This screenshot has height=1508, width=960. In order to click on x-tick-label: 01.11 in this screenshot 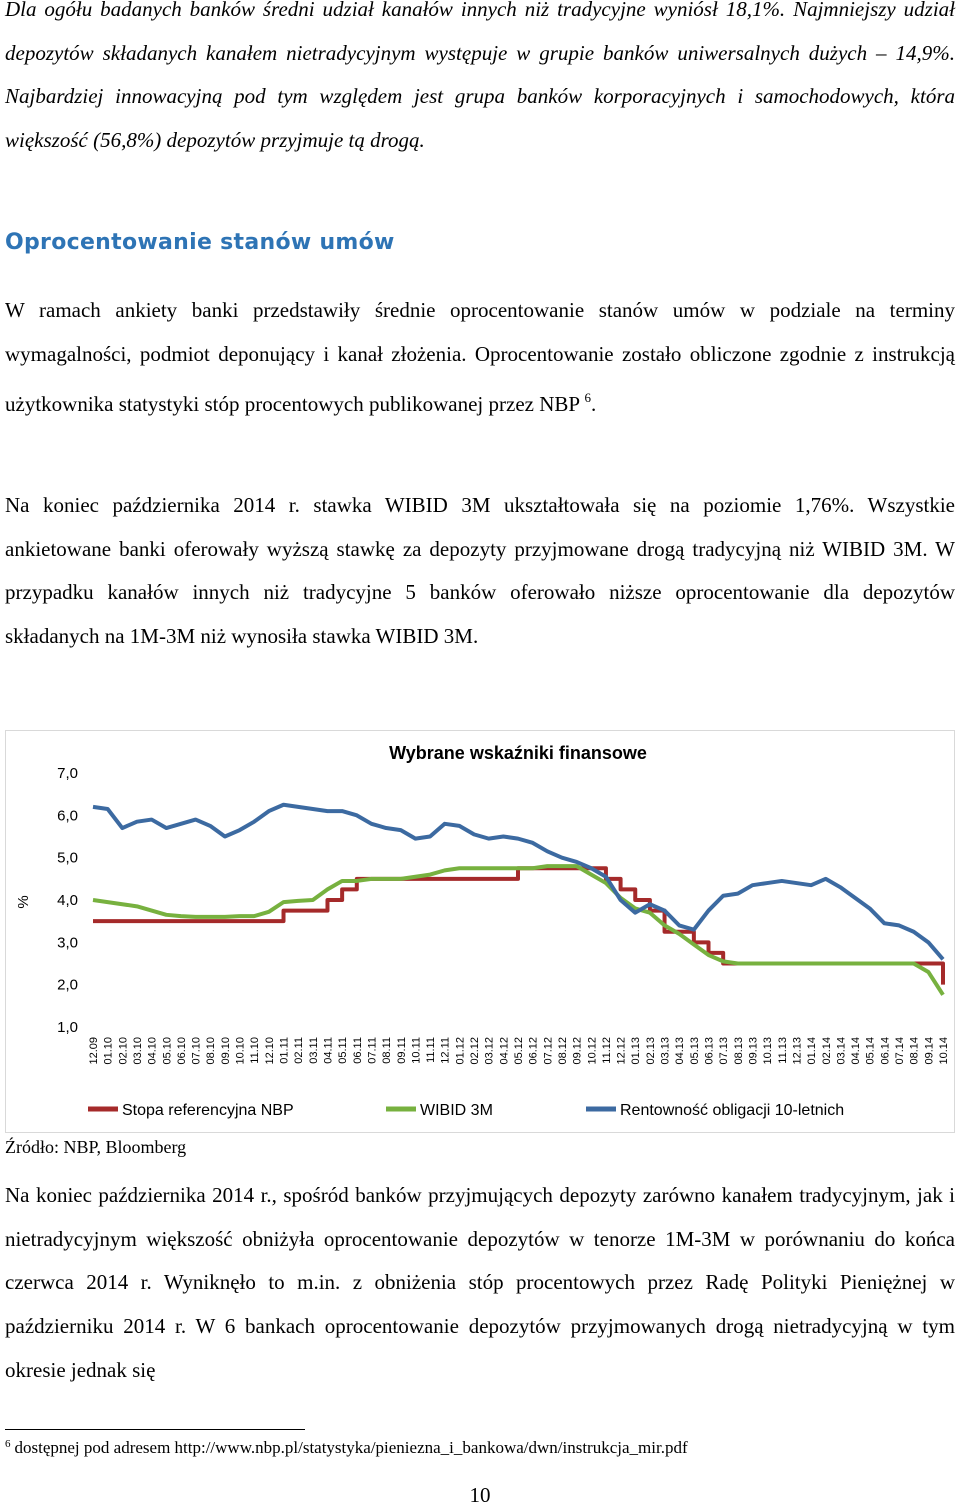, I will do `click(285, 1050)`.